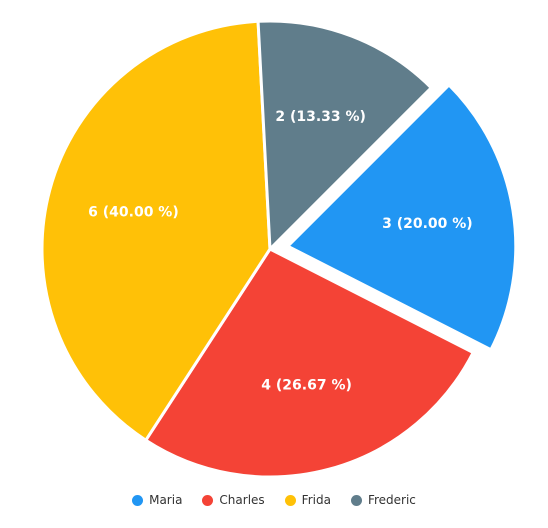 The width and height of the screenshot is (548, 528). I want to click on legend-marker-frida, so click(290, 500).